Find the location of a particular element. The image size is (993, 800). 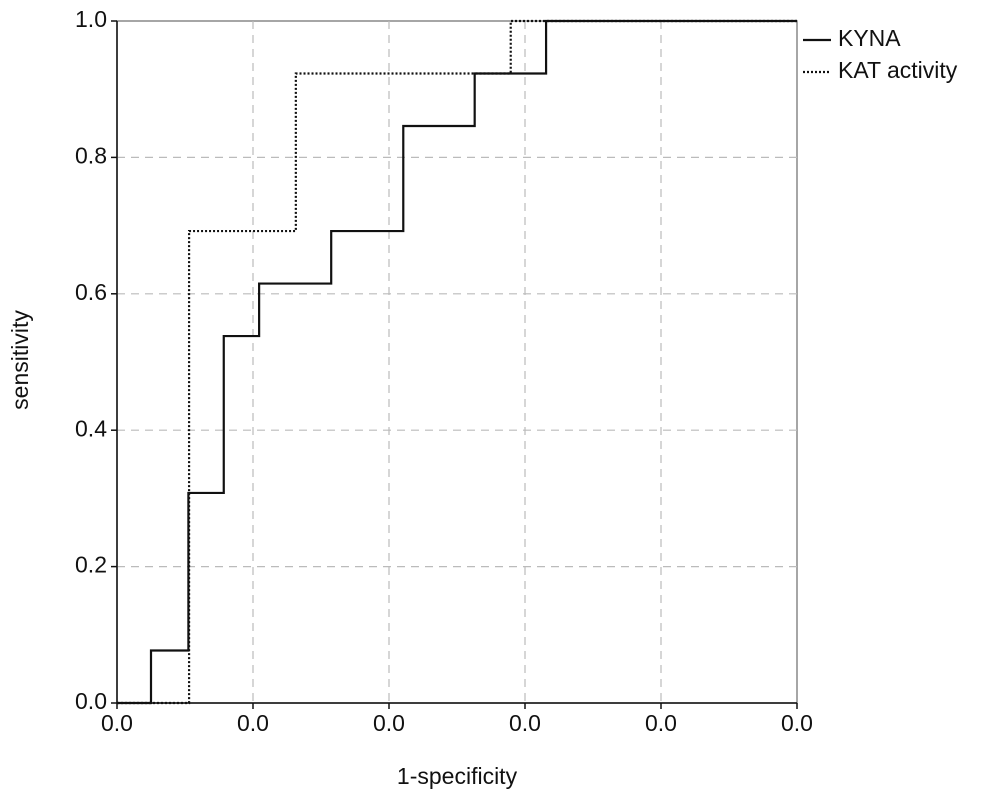

legend-label: KAT activity is located at coordinates (898, 70).